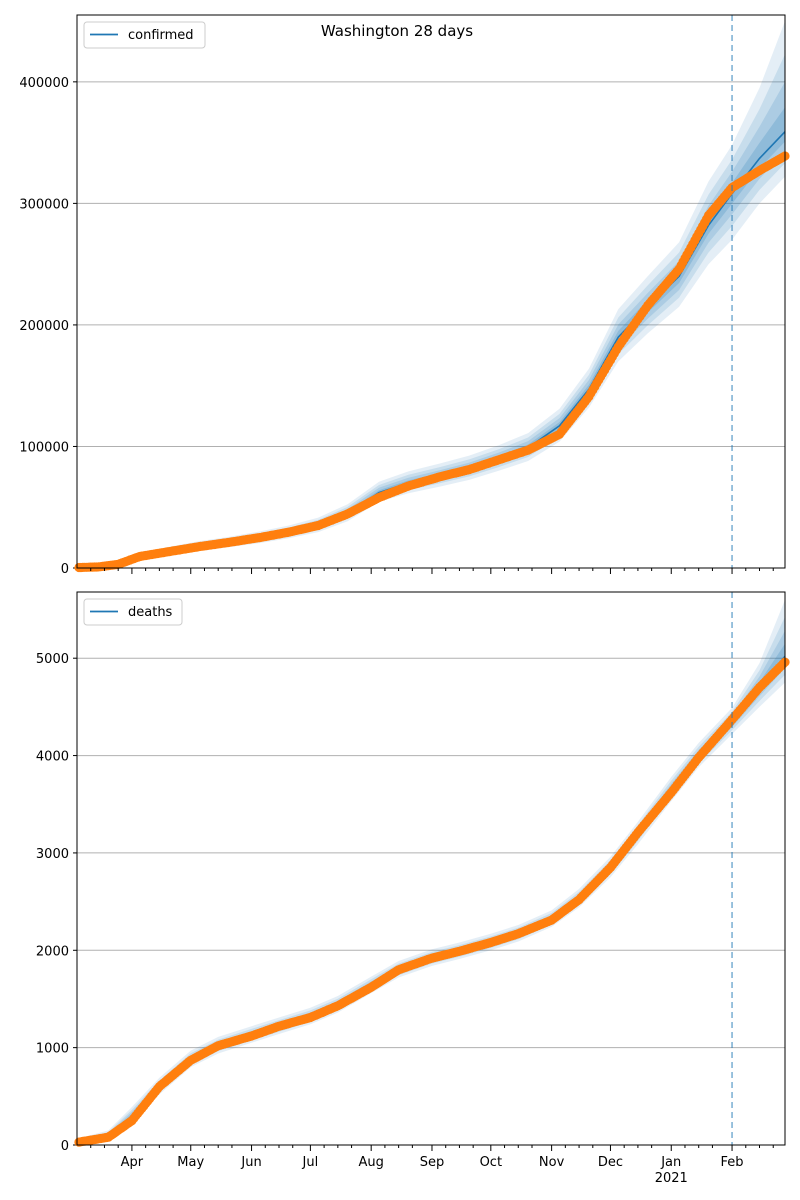 This screenshot has width=800, height=1200. What do you see at coordinates (397, 31) in the screenshot?
I see `figure-title: Washington 28 days` at bounding box center [397, 31].